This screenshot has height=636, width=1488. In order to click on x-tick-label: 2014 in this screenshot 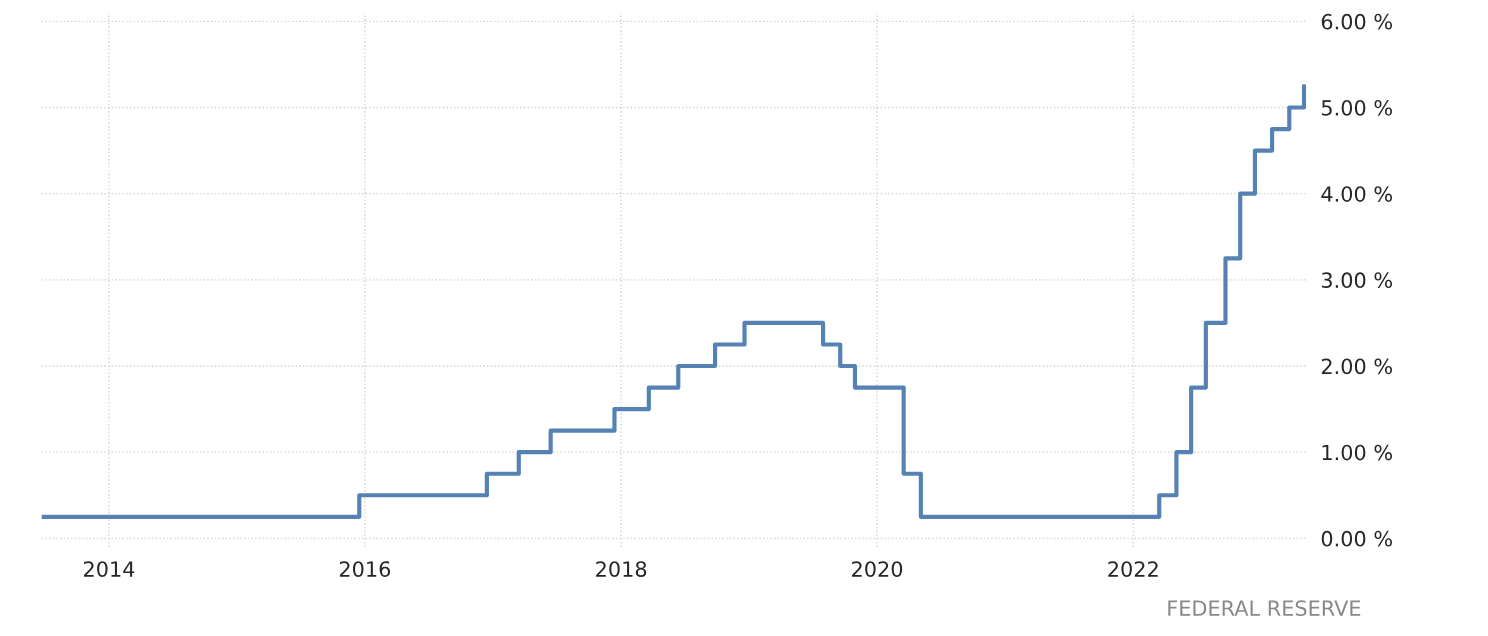, I will do `click(109, 569)`.